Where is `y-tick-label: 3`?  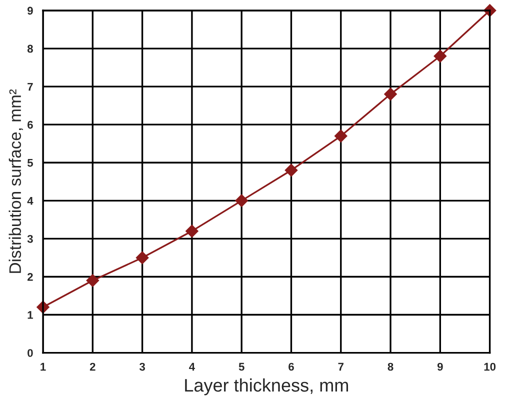
y-tick-label: 3 is located at coordinates (30, 238).